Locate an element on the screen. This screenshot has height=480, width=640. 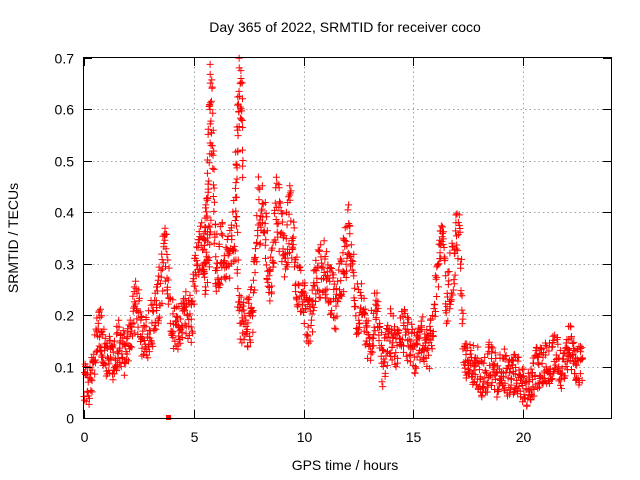
outlier-point is located at coordinates (169, 417).